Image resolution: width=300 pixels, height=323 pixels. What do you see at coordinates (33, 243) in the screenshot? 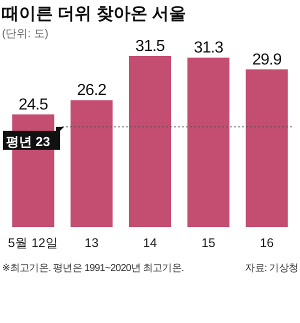
I see `x-tick-label: 5월 12일` at bounding box center [33, 243].